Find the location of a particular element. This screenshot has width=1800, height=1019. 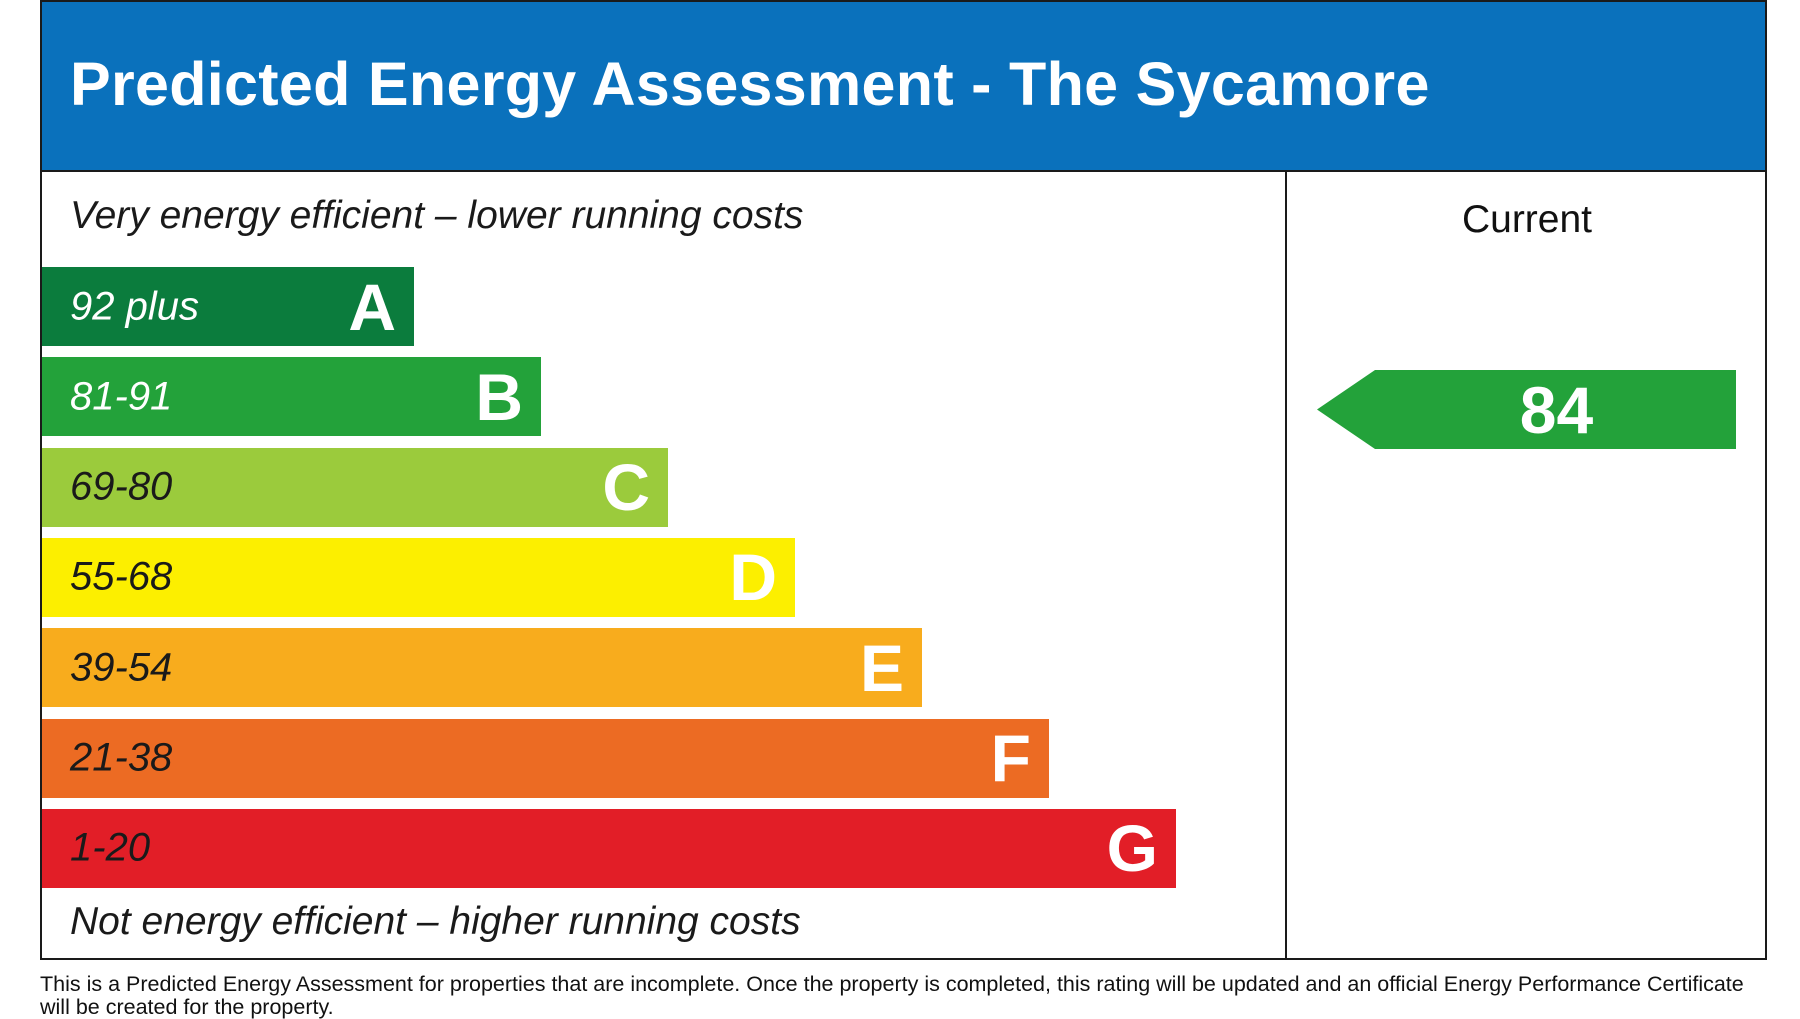

rating-band-c: 69-80 C is located at coordinates (355, 487).